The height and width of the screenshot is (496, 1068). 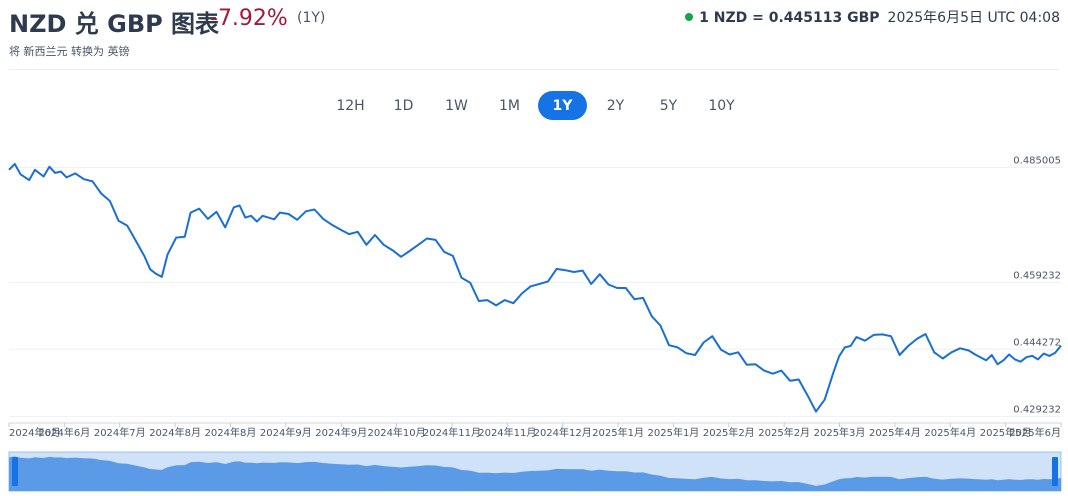 I want to click on period-label: (1Y), so click(x=311, y=18).